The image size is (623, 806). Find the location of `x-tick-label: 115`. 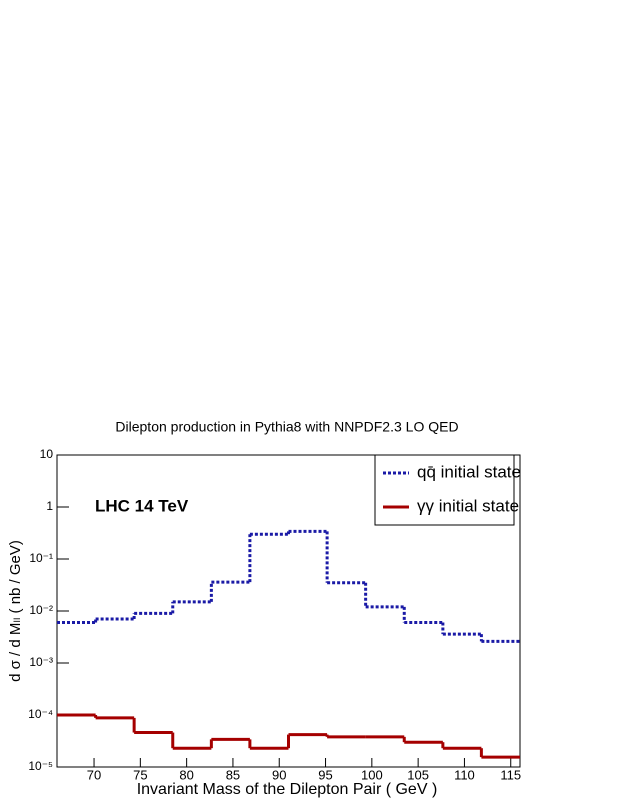

x-tick-label: 115 is located at coordinates (510, 774).